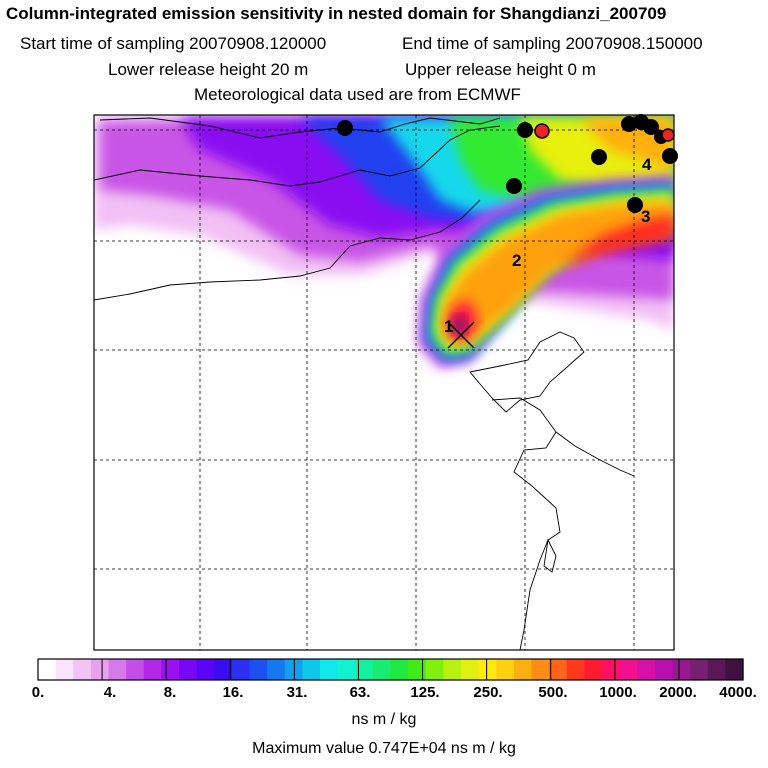 The width and height of the screenshot is (768, 768). I want to click on colorbar-tick-label: 500., so click(553, 692).